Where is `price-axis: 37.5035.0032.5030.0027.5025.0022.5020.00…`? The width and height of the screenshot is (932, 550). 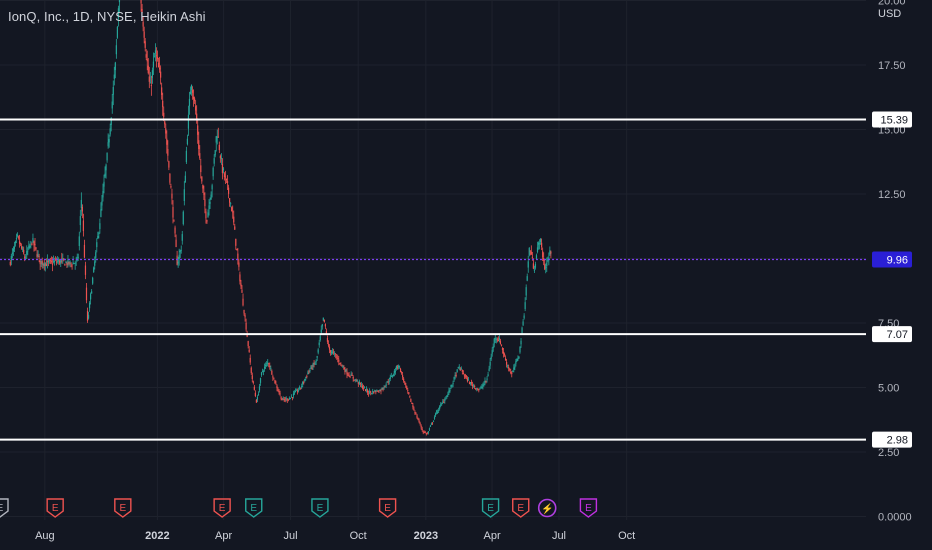
price-axis: 37.5035.0032.5030.0027.5025.0022.5020.00… is located at coordinates (892, 262).